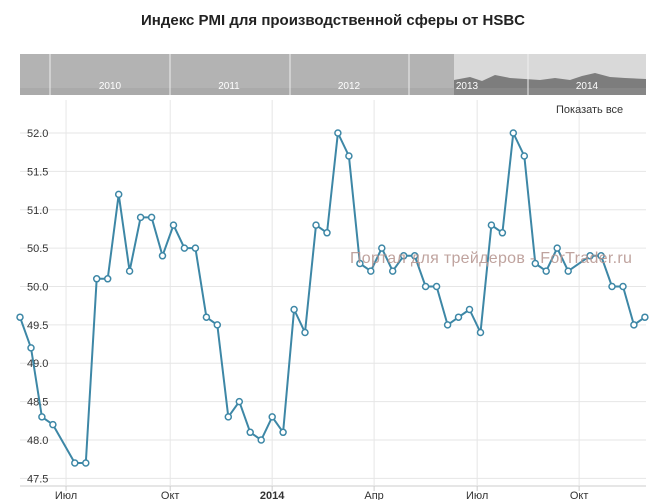 This screenshot has width=666, height=500. What do you see at coordinates (229, 86) in the screenshot?
I see `navigator-year-label: 2011` at bounding box center [229, 86].